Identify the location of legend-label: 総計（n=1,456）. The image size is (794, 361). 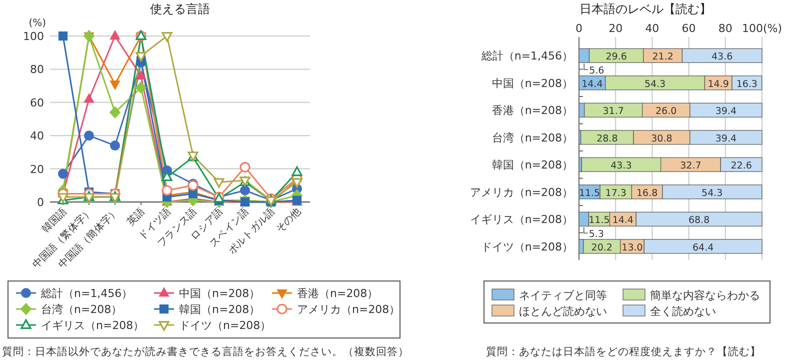
(86, 293).